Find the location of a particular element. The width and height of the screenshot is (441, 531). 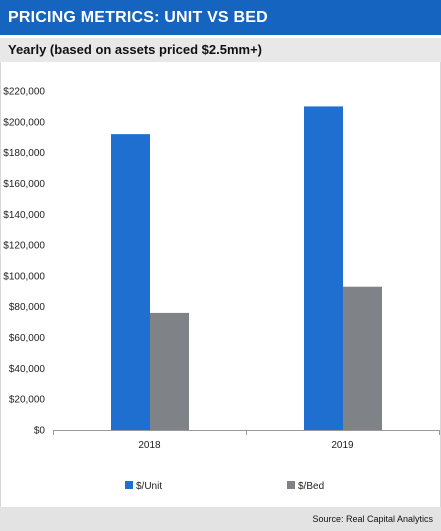

legend-label-unit: $/Unit is located at coordinates (149, 486).